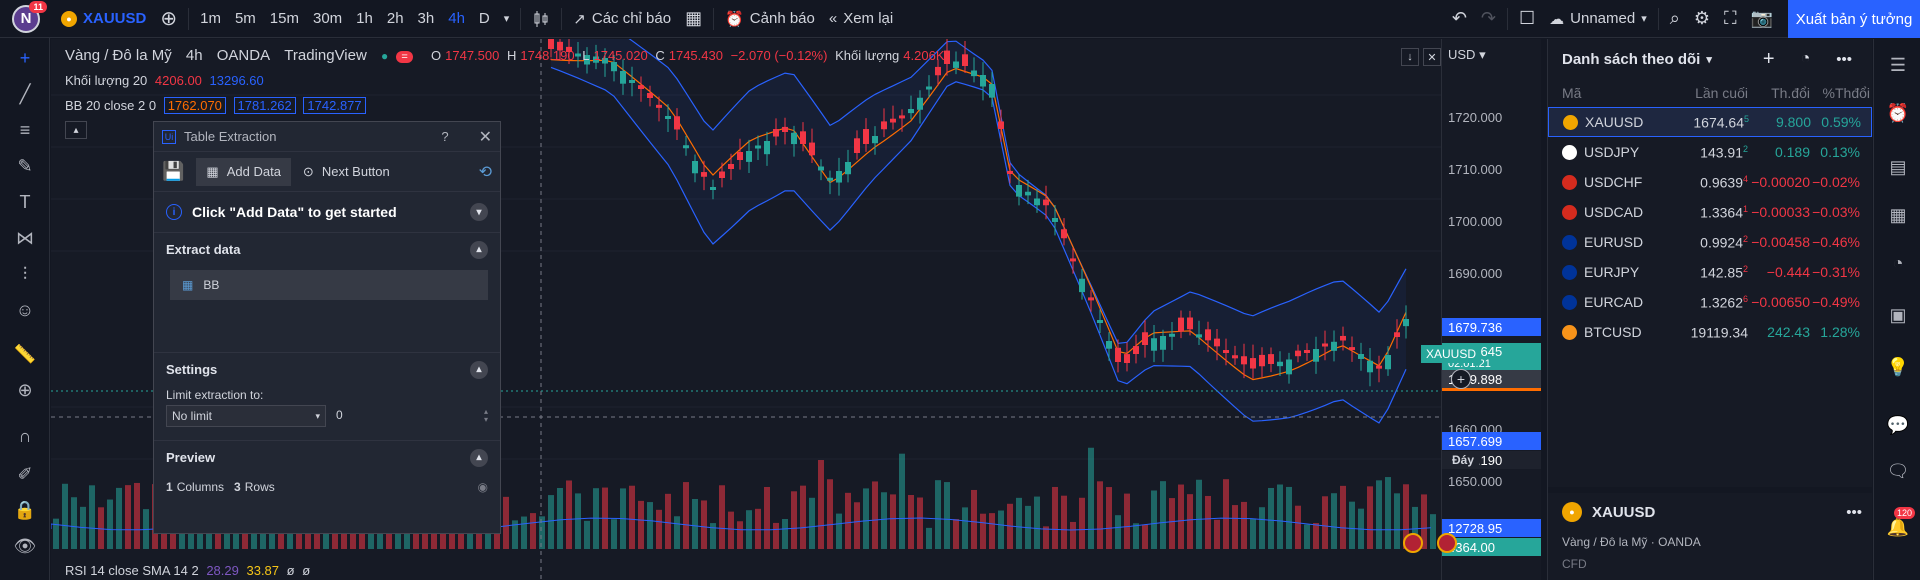 This screenshot has height=580, width=1920. Describe the element at coordinates (25, 435) in the screenshot. I see `magnet-icon: ∩` at that location.